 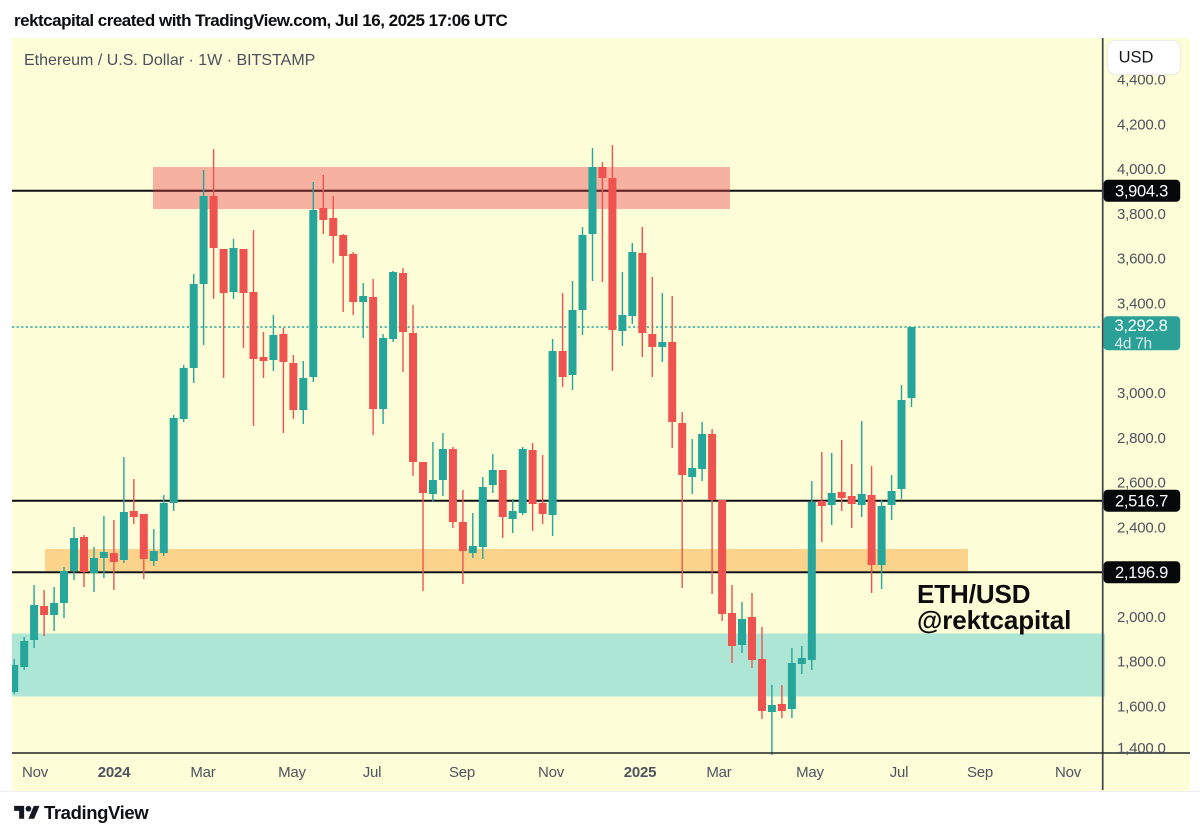 I want to click on svg-text: ETH/USD, so click(x=973, y=594).